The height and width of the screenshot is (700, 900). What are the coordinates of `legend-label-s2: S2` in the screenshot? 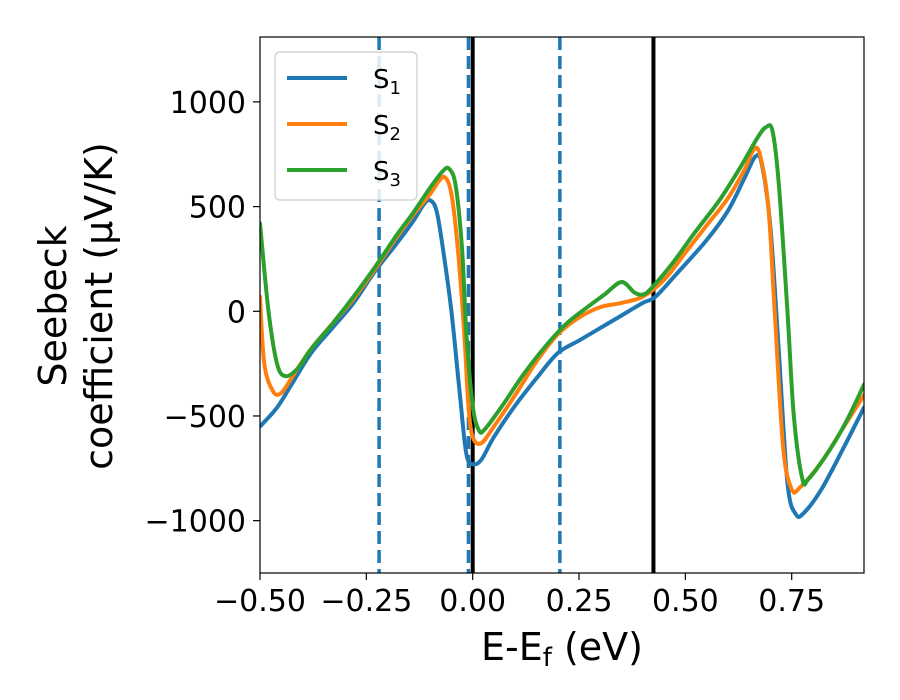 It's located at (387, 128).